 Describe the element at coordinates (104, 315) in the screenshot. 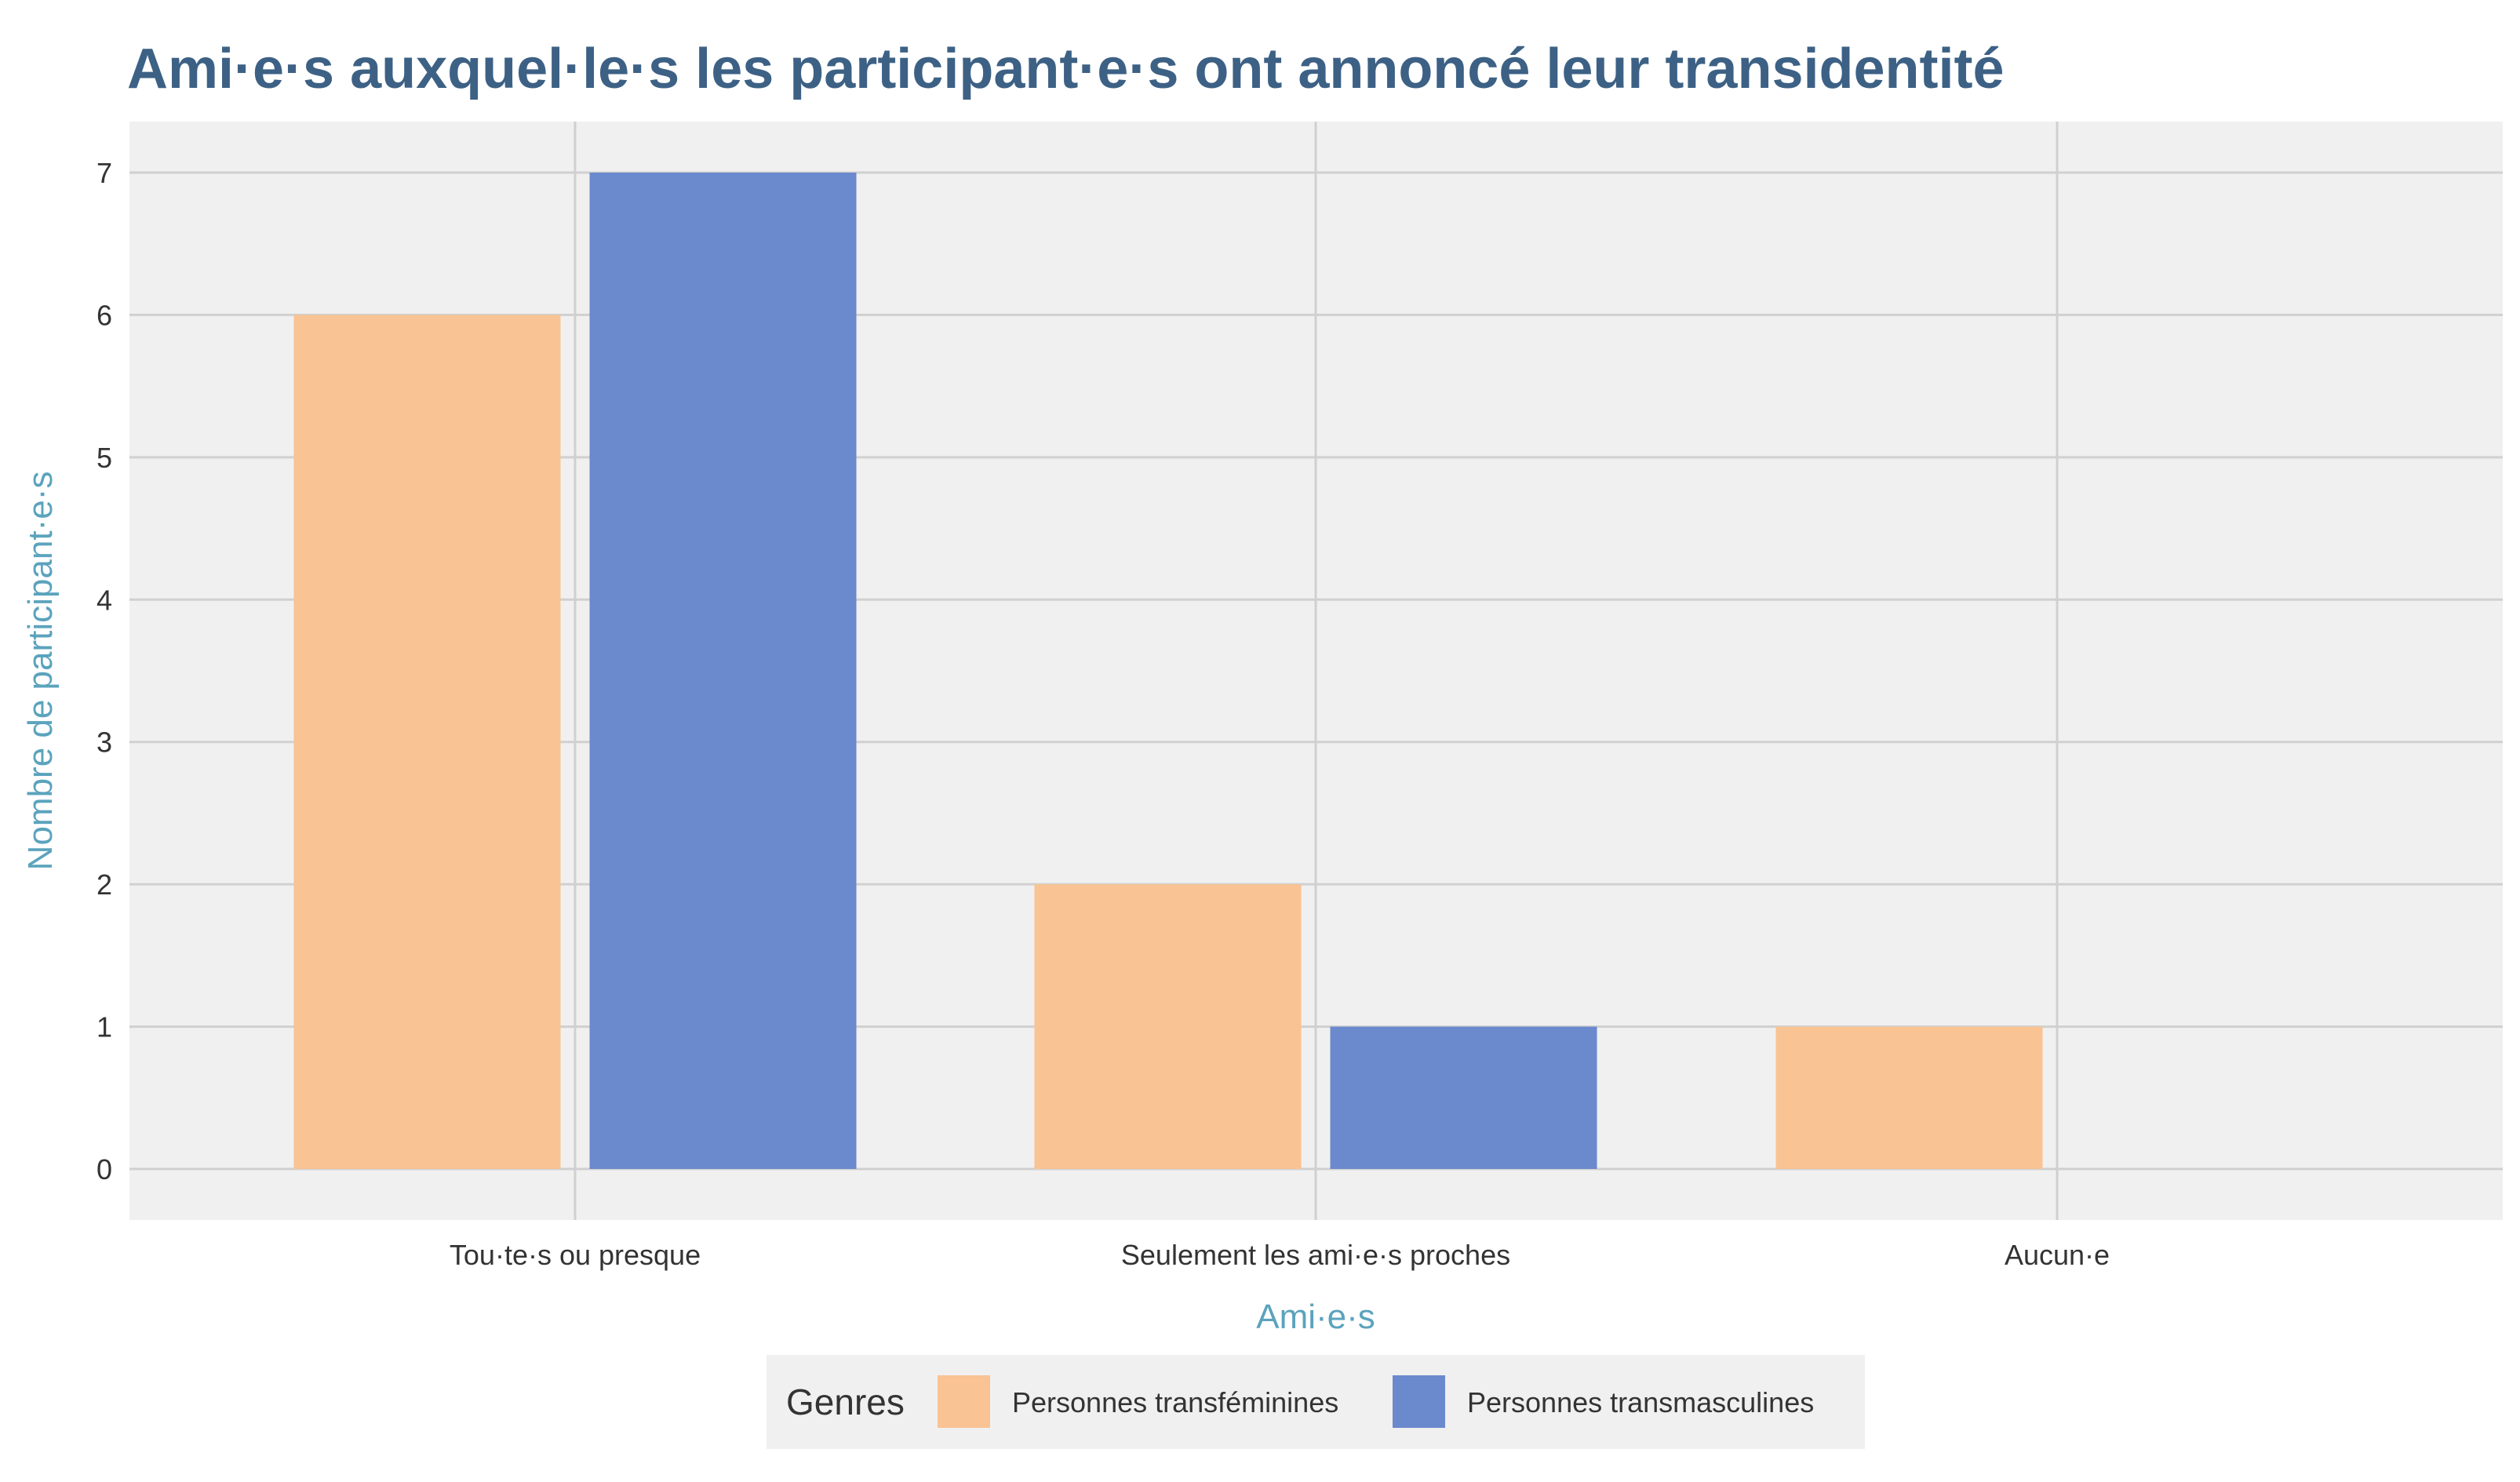

I see `y-tick-label: 6` at that location.